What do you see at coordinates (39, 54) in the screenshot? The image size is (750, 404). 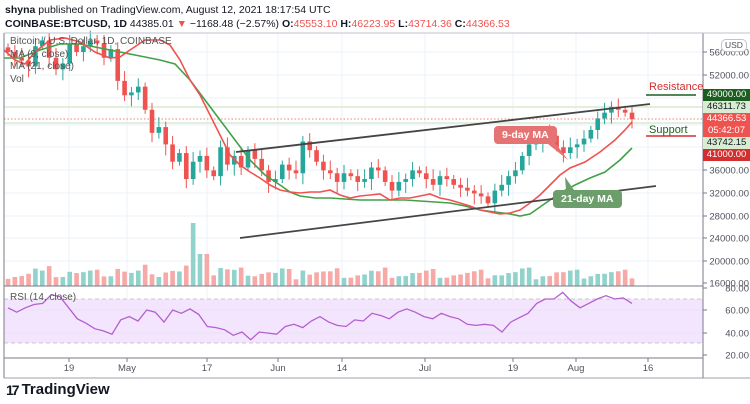 I see `legend-ma9: MA (9, close)` at bounding box center [39, 54].